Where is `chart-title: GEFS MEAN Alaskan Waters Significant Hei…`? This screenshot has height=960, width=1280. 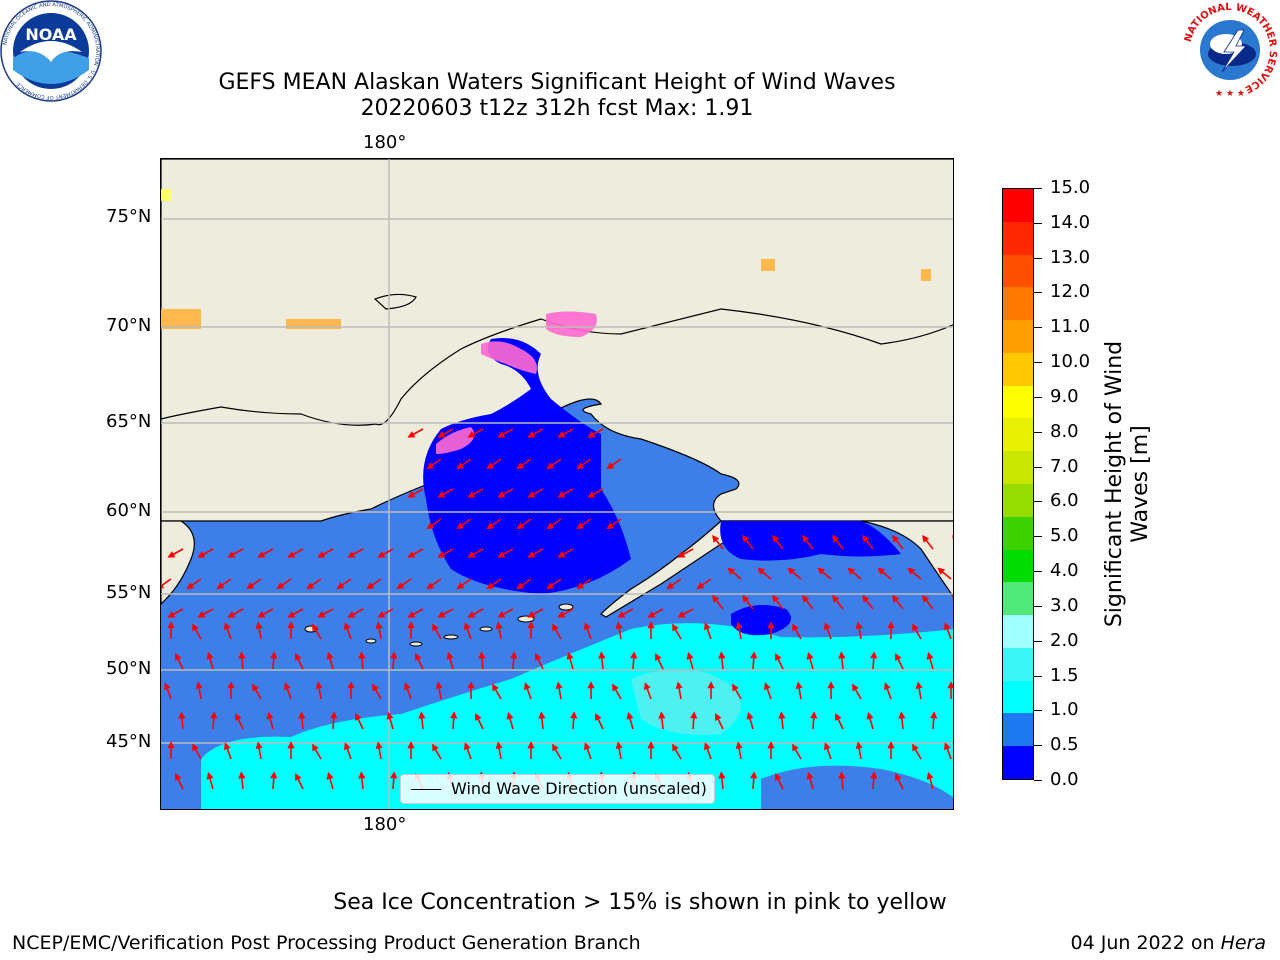
chart-title: GEFS MEAN Alaskan Waters Significant Hei… is located at coordinates (557, 96).